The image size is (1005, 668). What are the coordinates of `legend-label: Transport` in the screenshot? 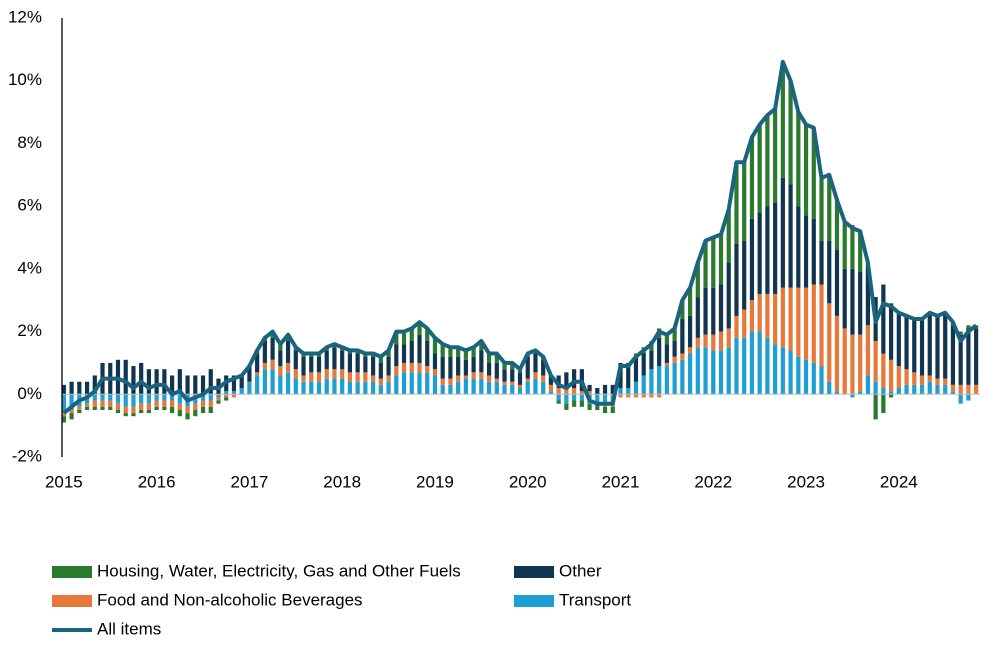 It's located at (595, 599).